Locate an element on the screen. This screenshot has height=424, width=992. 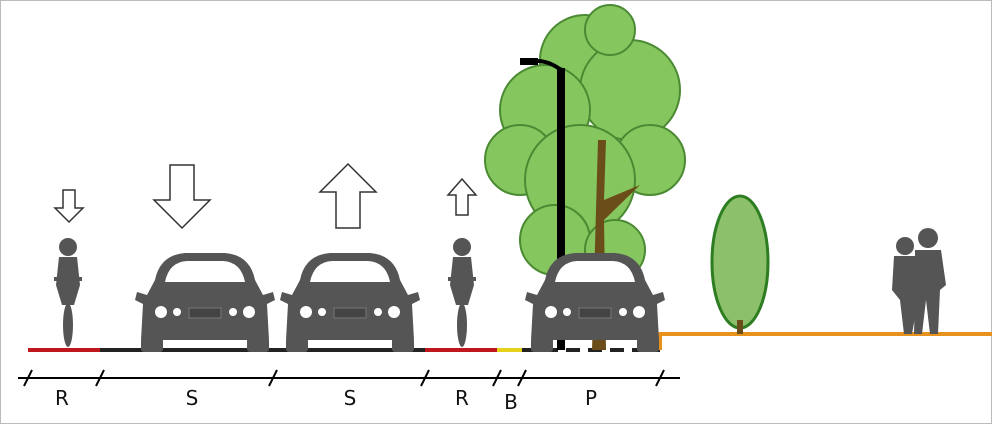
direction-arrows is located at coordinates (265, 196).